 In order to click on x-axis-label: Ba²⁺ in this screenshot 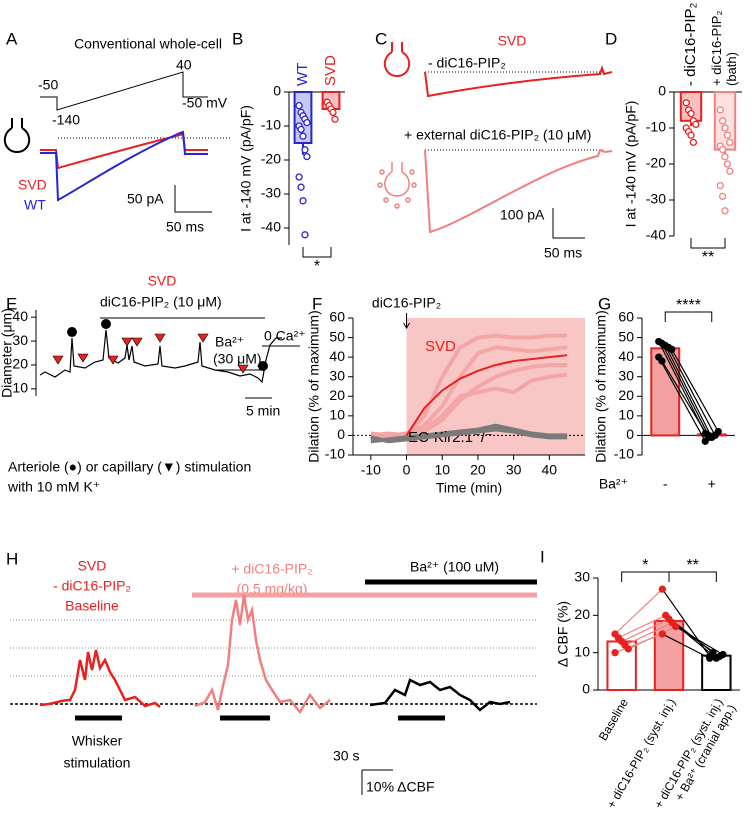, I will do `click(613, 484)`.